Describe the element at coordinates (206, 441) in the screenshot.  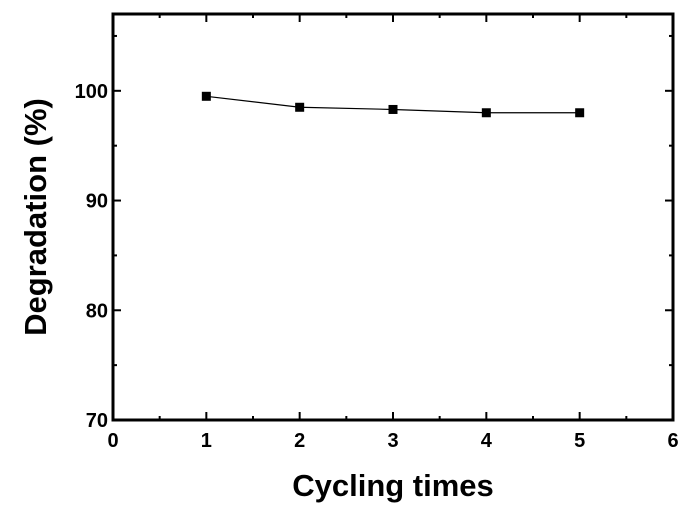
I see `x-tick-label: 1` at that location.